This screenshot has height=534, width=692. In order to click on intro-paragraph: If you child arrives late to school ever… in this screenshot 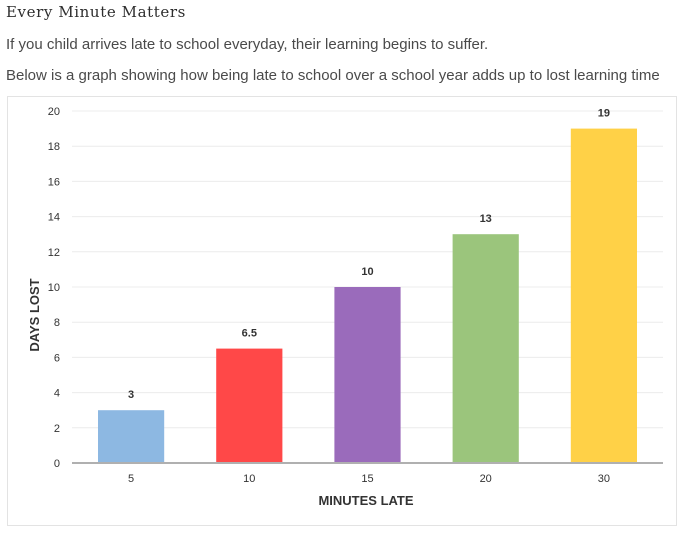, I will do `click(247, 44)`.